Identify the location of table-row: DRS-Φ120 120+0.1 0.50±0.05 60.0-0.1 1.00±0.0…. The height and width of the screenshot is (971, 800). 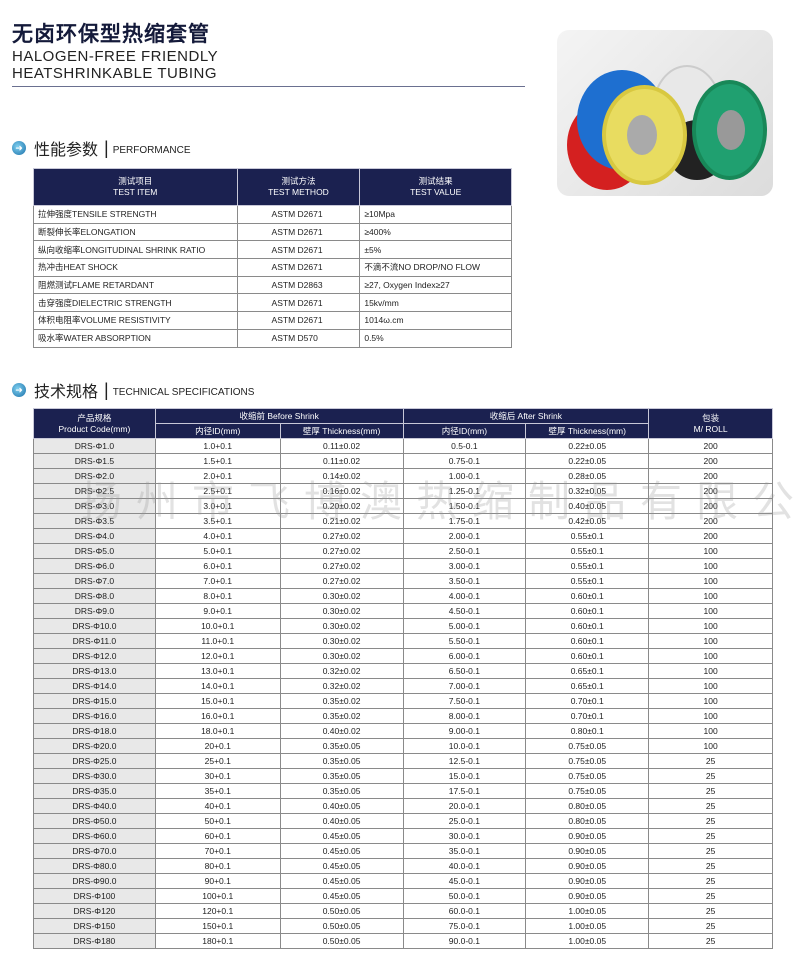
(403, 911).